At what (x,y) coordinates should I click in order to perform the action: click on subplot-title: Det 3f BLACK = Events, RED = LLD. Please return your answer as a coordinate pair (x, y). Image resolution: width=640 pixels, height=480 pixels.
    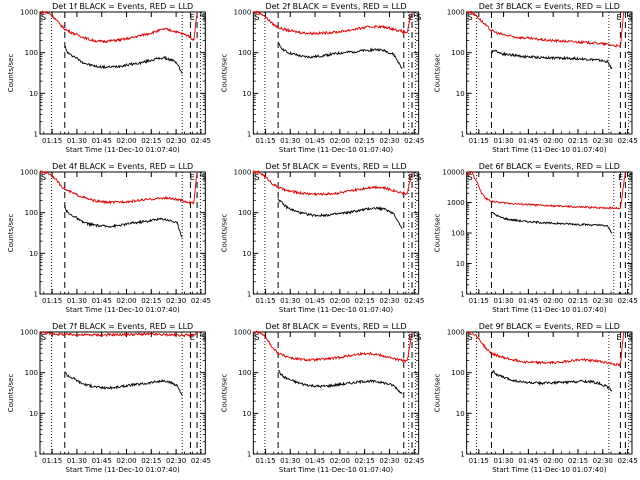
    Looking at the image, I should click on (549, 6).